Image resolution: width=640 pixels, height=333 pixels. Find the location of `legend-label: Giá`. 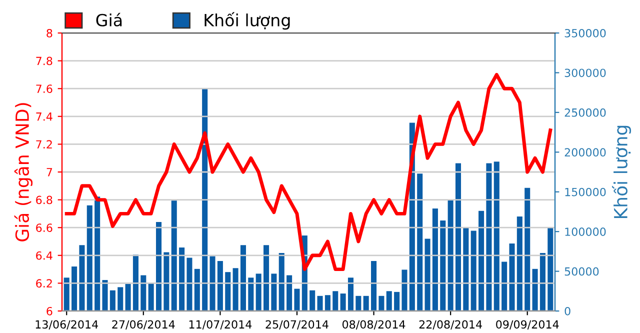

legend-label: Giá is located at coordinates (109, 19).